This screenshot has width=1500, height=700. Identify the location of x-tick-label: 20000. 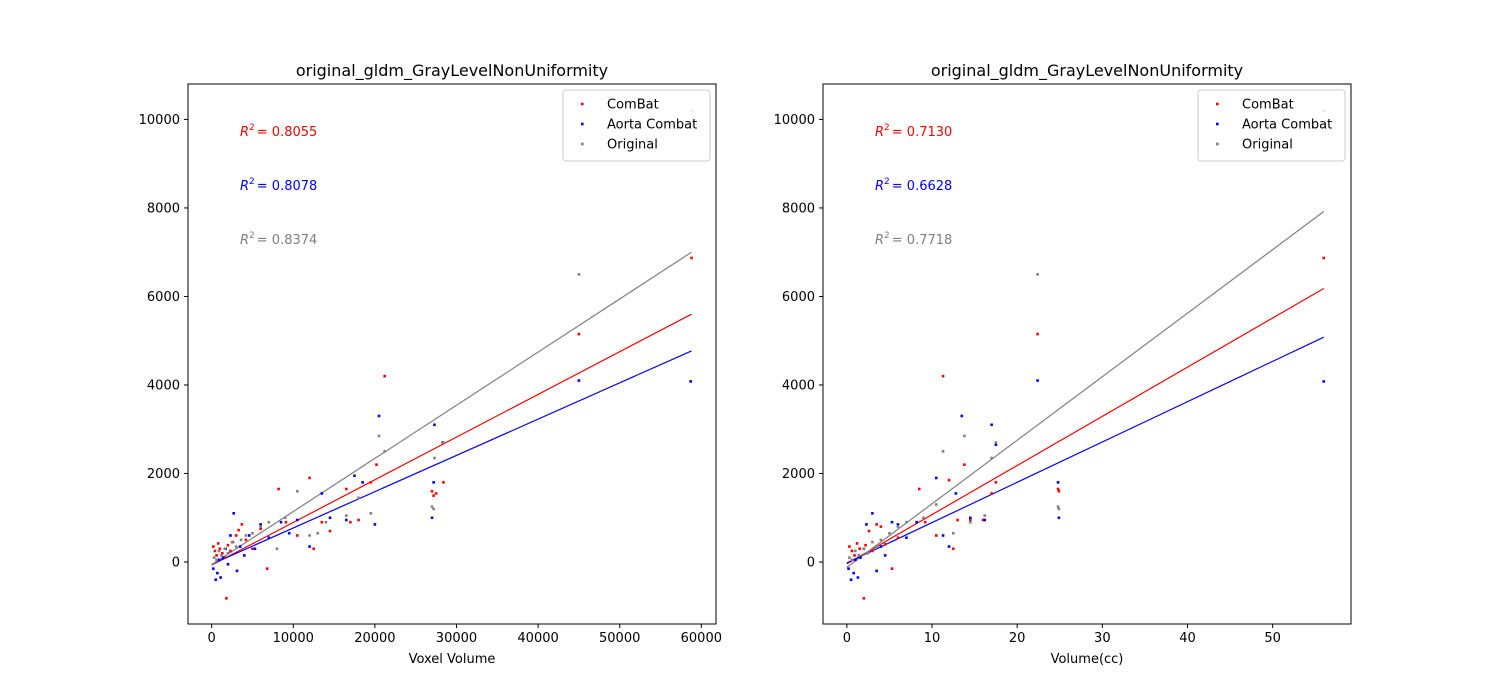
(374, 638).